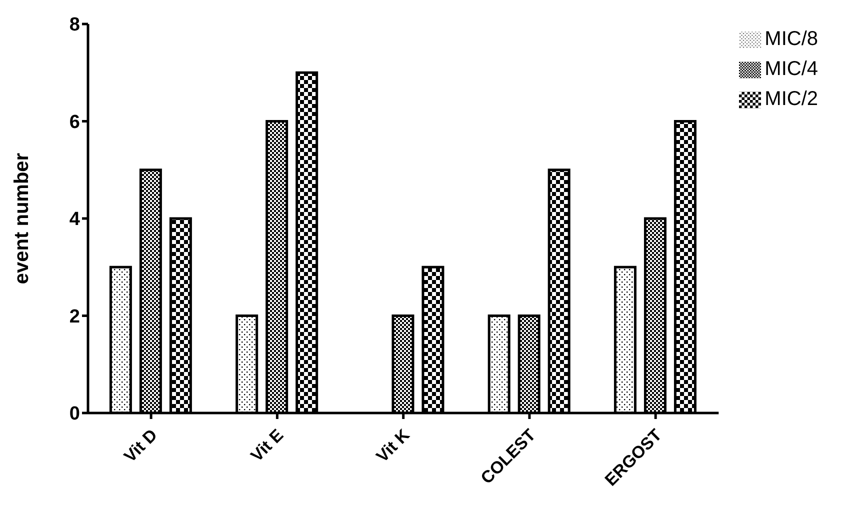 The height and width of the screenshot is (526, 846). What do you see at coordinates (393, 445) in the screenshot?
I see `x-tick-label: Vit K` at bounding box center [393, 445].